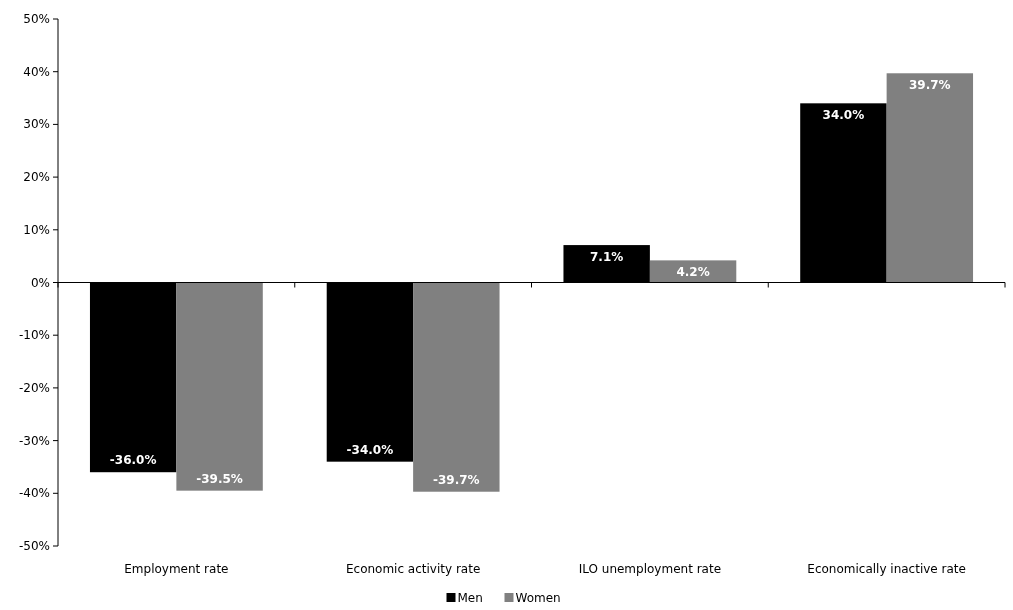 This screenshot has width=1013, height=610. Describe the element at coordinates (456, 479) in the screenshot. I see `data-label: -39.7%` at that location.